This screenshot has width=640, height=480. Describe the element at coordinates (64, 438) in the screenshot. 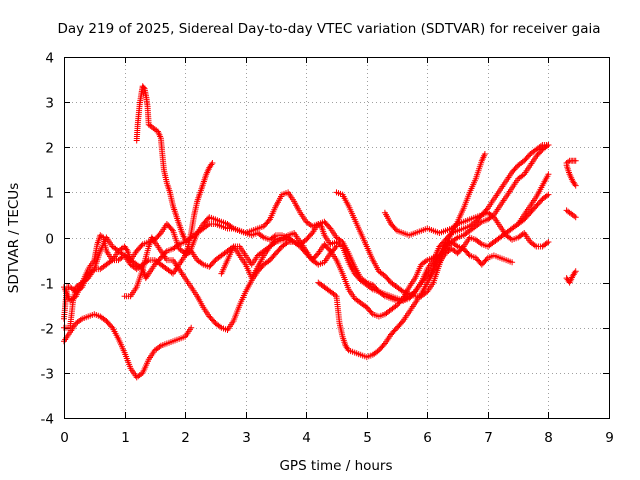

I see `x-tick-label: 0` at that location.